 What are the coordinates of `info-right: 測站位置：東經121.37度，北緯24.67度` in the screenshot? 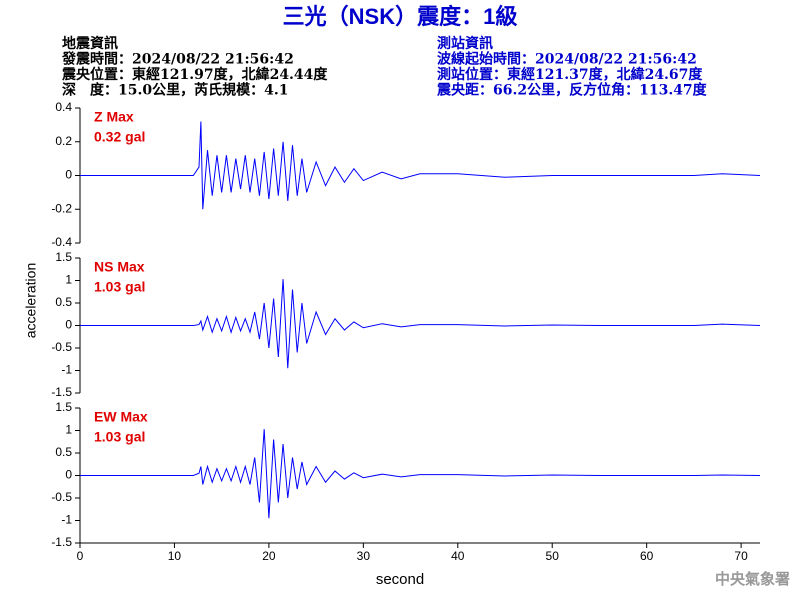 It's located at (570, 74).